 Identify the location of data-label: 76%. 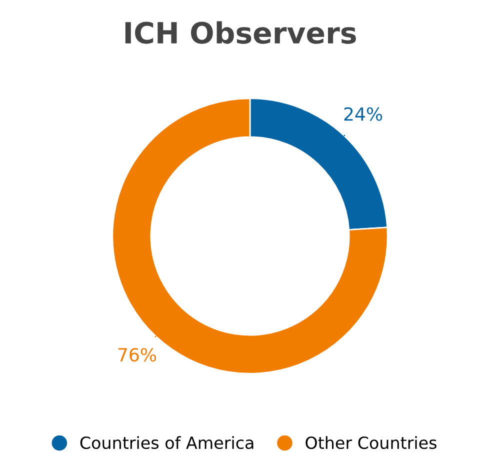
(137, 355).